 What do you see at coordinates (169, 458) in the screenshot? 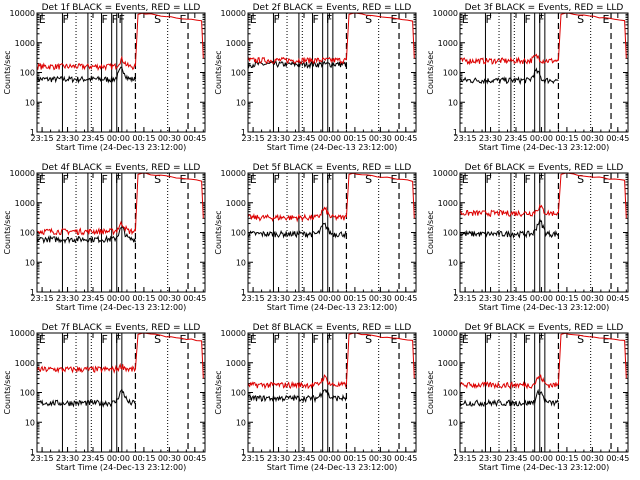
I see `x-tick-label: 00:30` at bounding box center [169, 458].